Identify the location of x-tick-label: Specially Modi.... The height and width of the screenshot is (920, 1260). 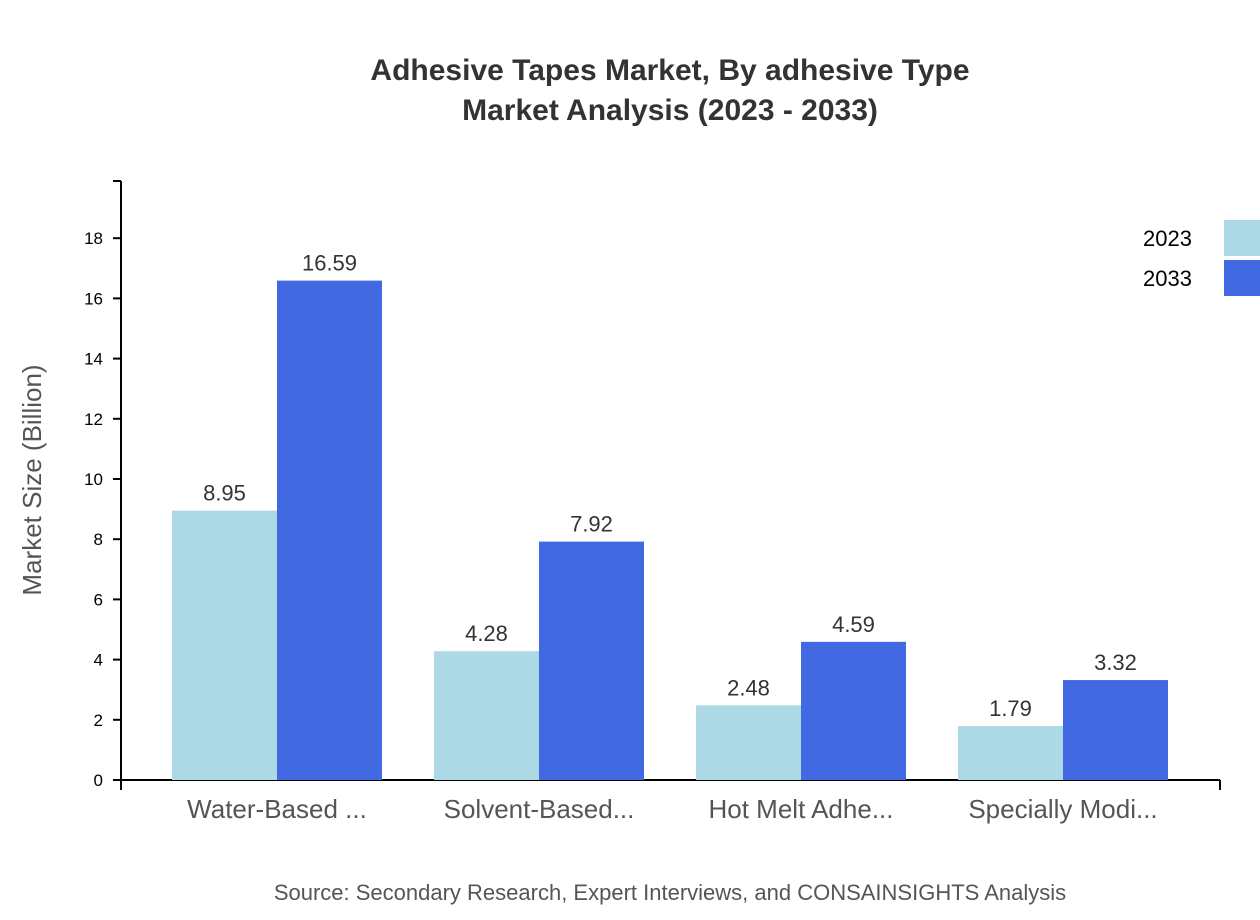
(1062, 809).